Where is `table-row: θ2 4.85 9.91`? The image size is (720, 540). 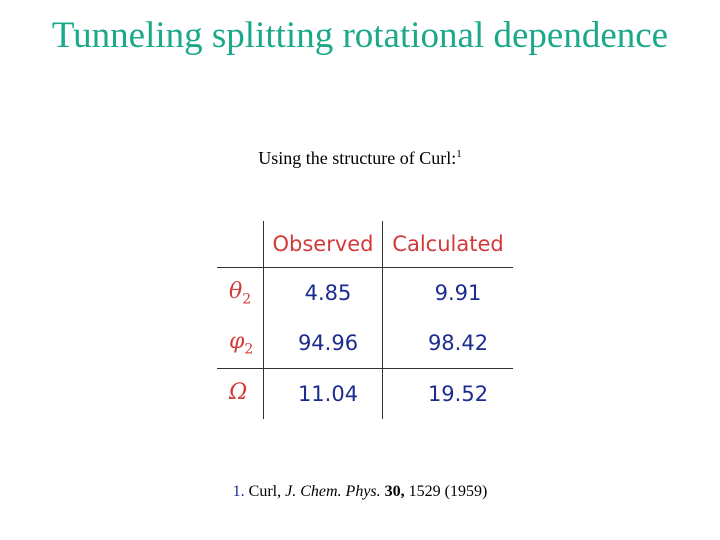
table-row: θ2 4.85 9.91 is located at coordinates (365, 292).